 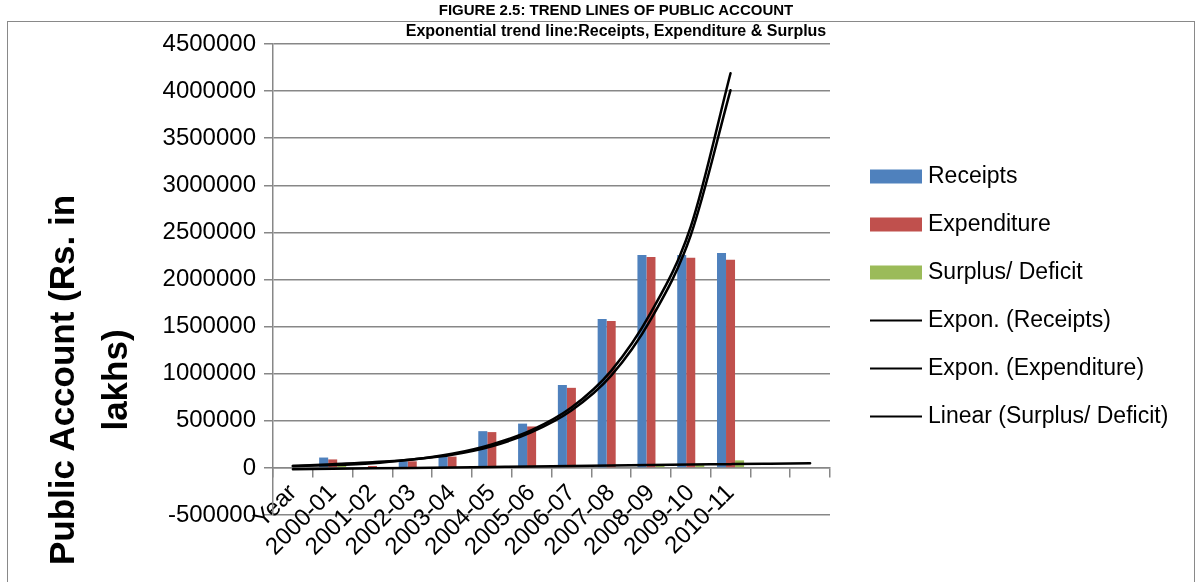 I want to click on y-tick-label: 0, so click(x=249, y=466).